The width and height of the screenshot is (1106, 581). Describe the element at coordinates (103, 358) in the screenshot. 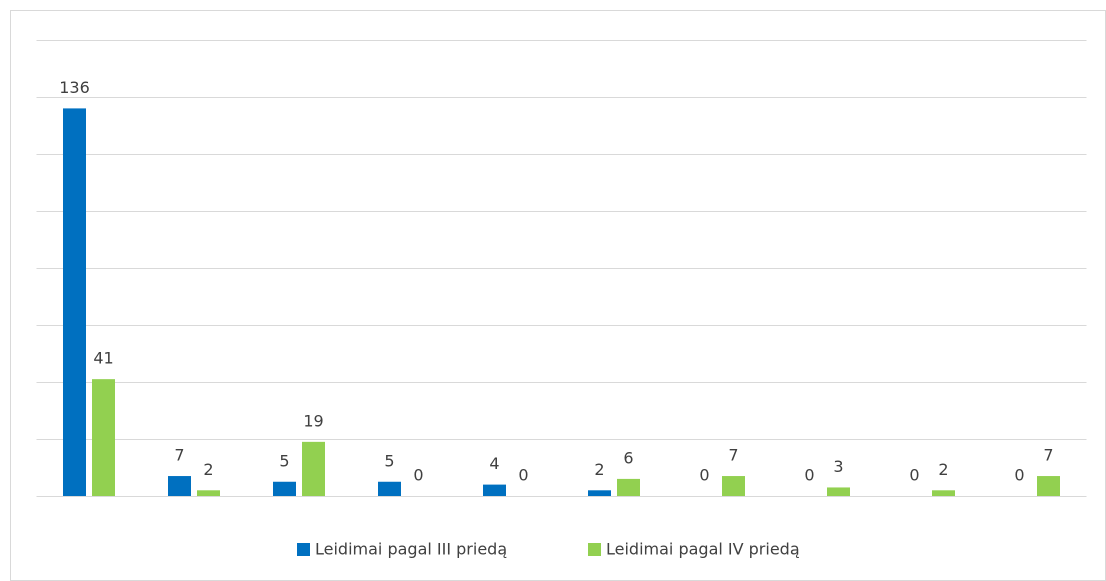

I see `data-label: 41` at that location.